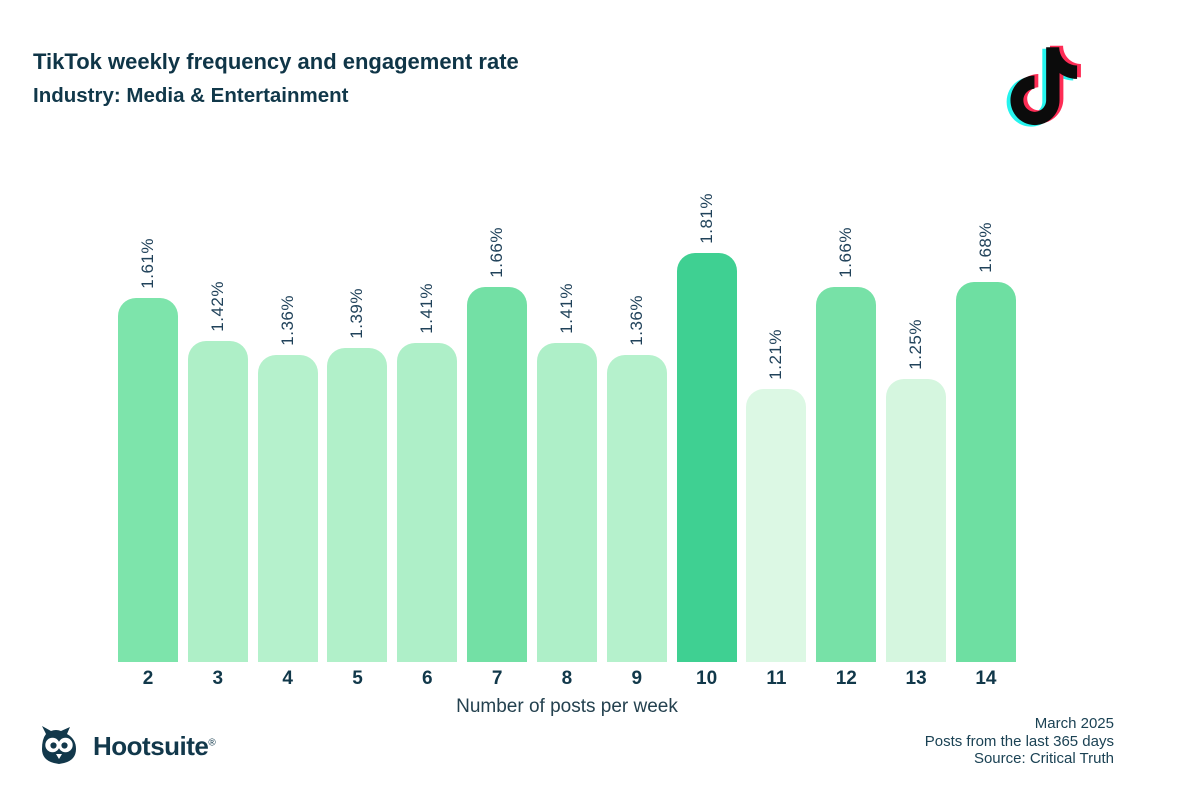 The width and height of the screenshot is (1200, 800). Describe the element at coordinates (706, 218) in the screenshot. I see `bar-value-label: 1.81%` at that location.